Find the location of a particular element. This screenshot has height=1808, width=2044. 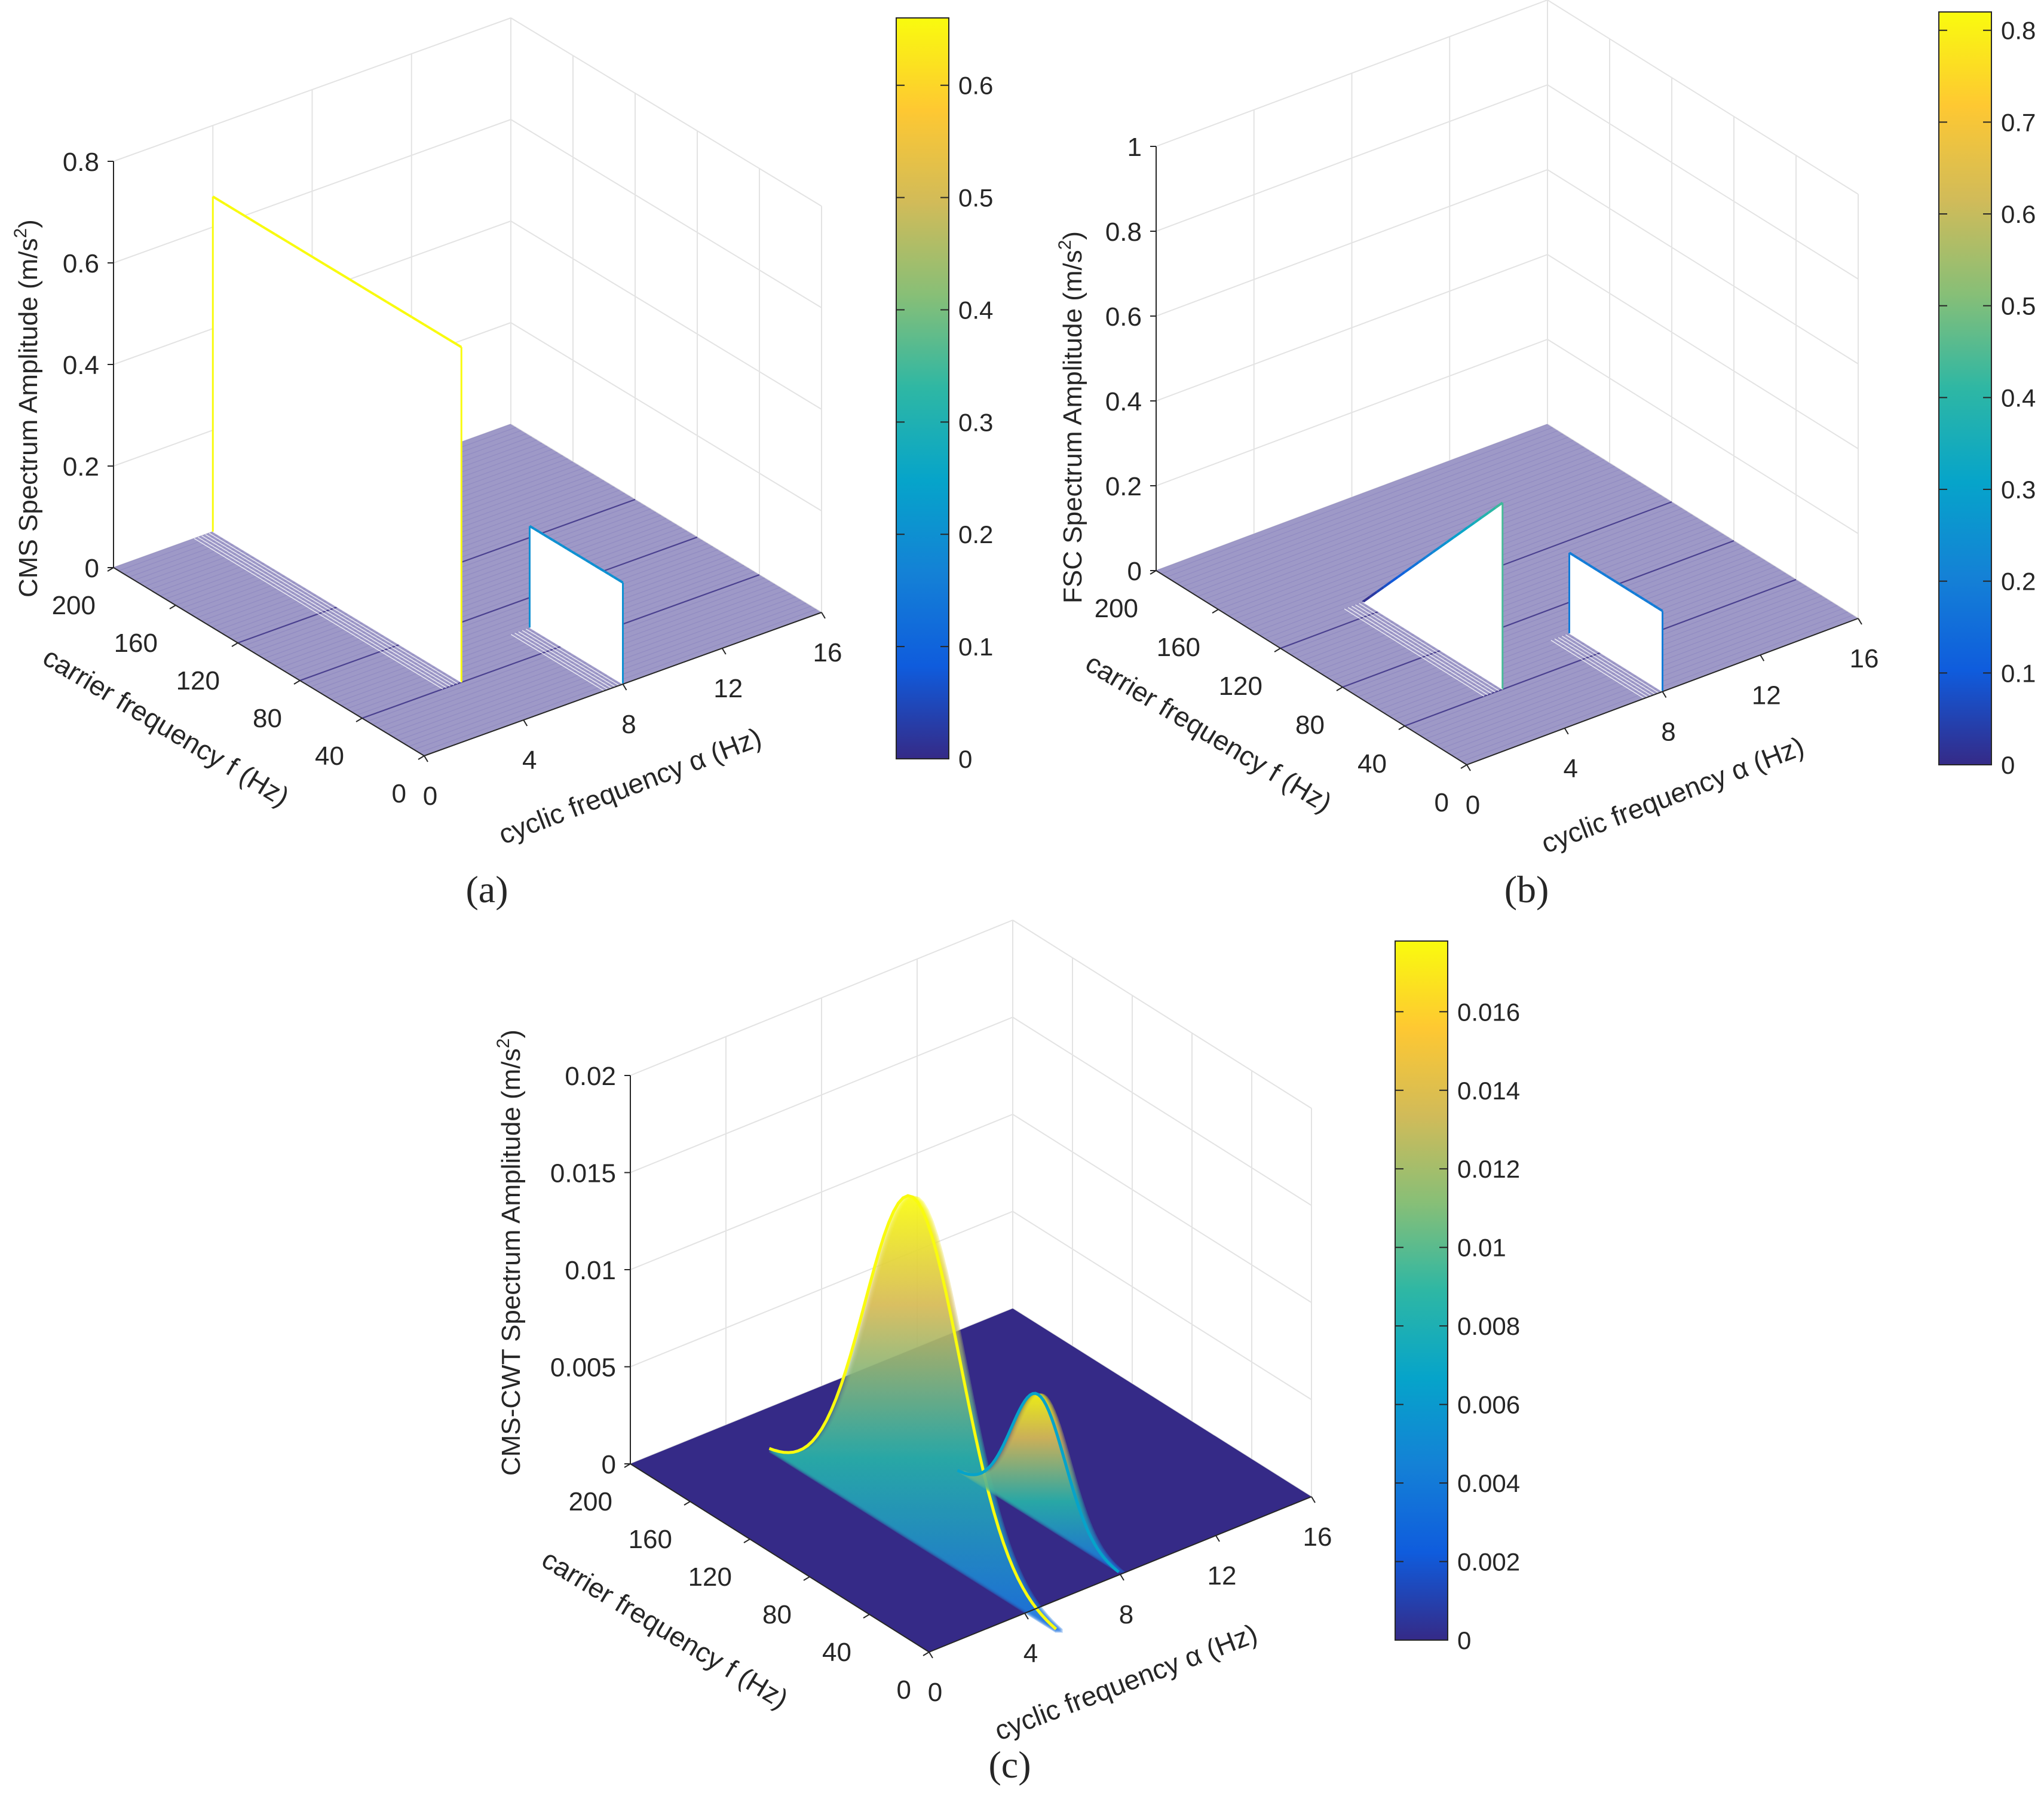

x-axis-label: cyclic frequency α (Hz) is located at coordinates (629, 785).